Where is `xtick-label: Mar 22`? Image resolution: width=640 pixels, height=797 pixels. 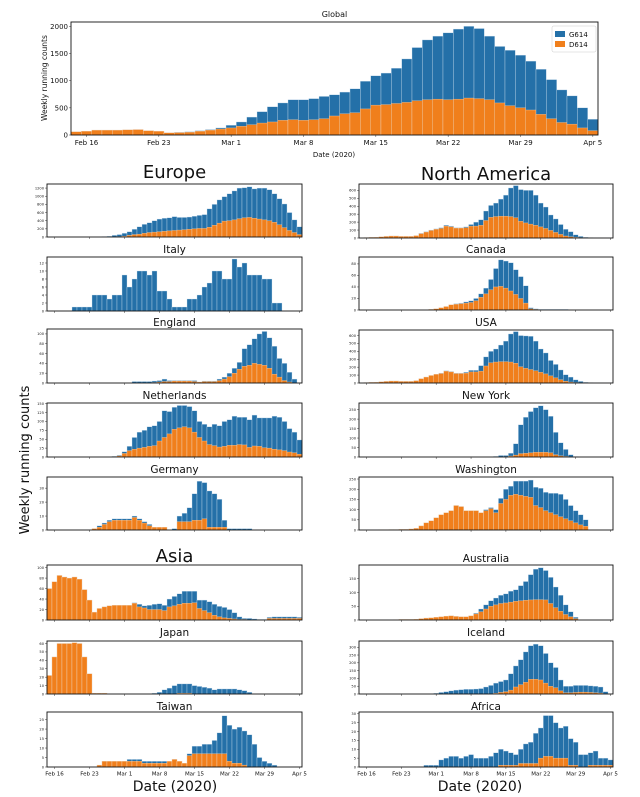
xtick-label: Mar 22 is located at coordinates (540, 775).